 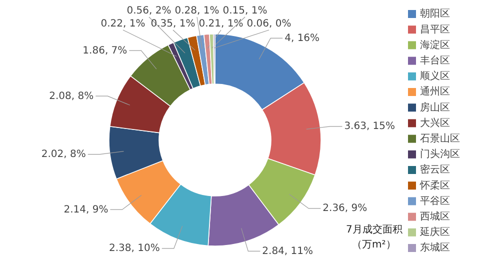 I want to click on data-label: 1.86, 7%, so click(x=105, y=50).